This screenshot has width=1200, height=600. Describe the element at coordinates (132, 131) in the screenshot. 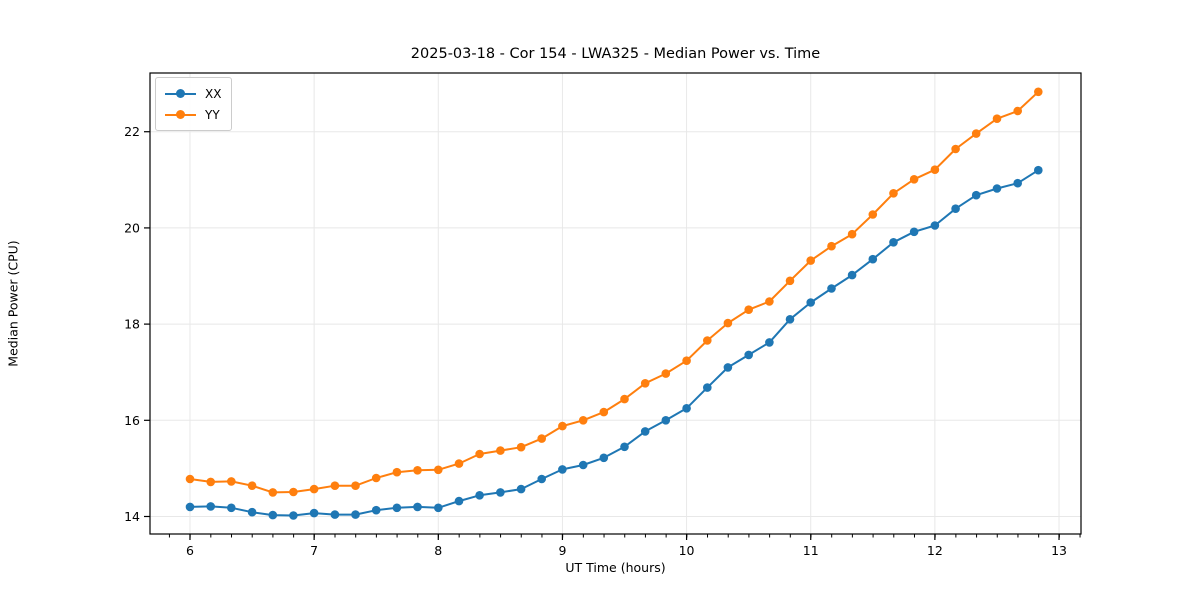

I see `y-tick-label: 22` at that location.